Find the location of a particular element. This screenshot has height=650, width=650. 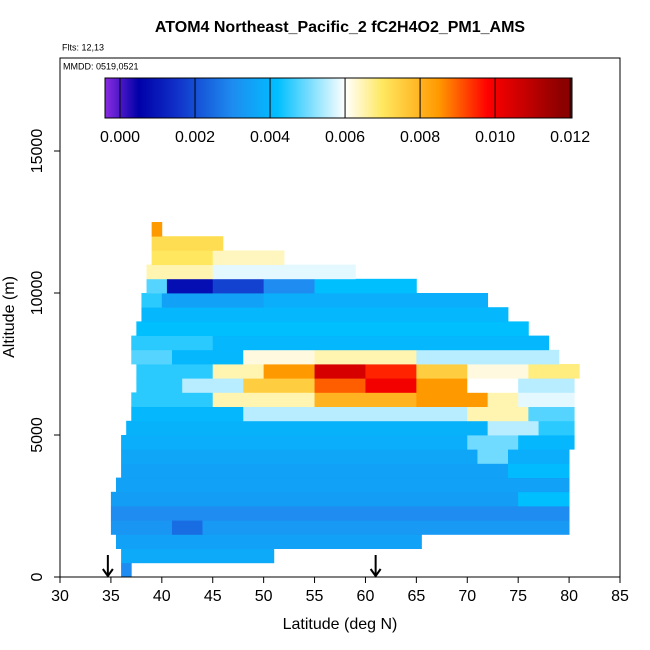

x-tick-label: 75 is located at coordinates (518, 596).